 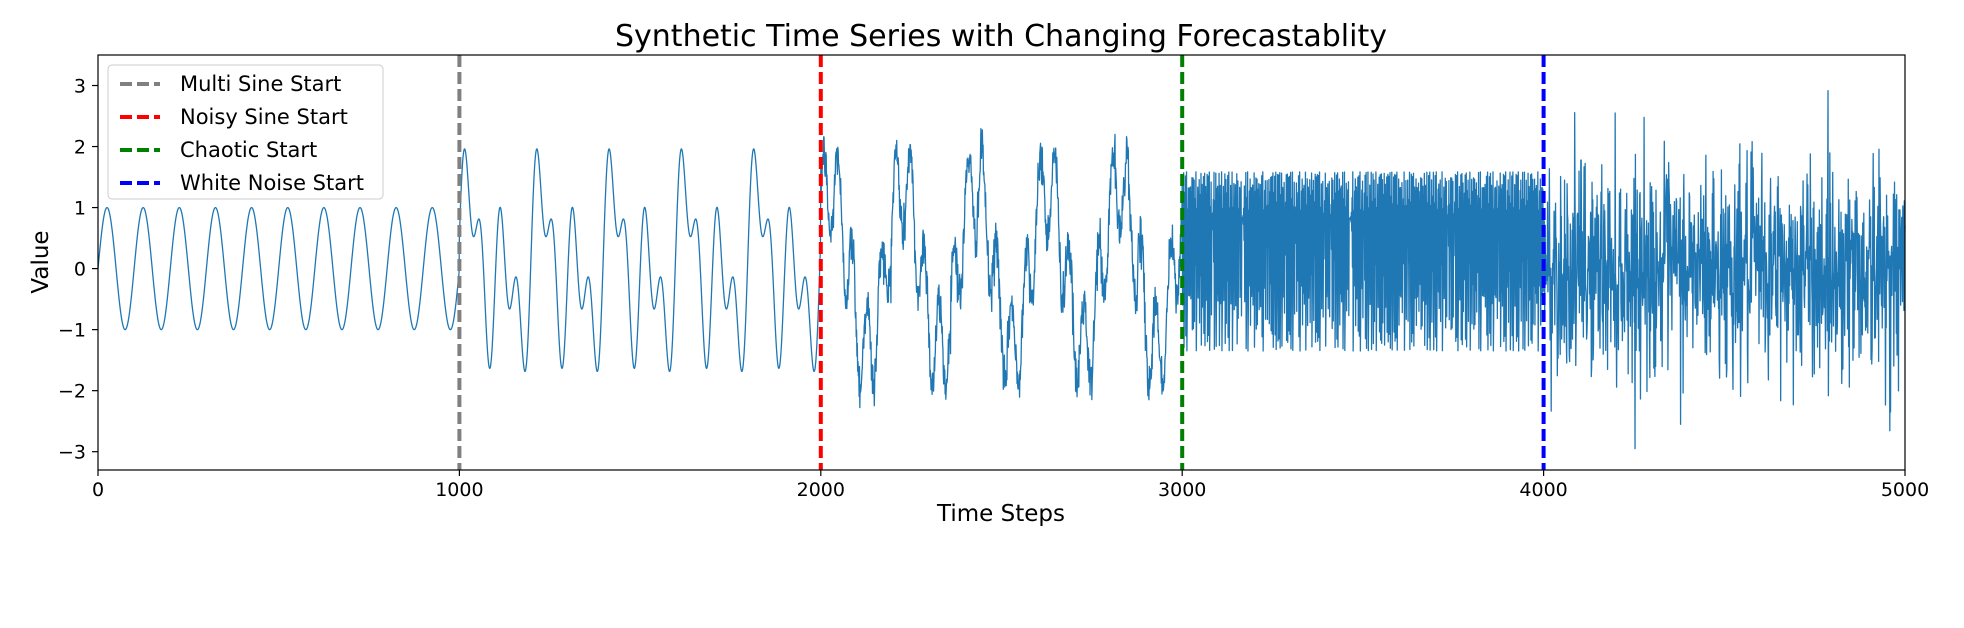 I want to click on y-tick-label: 1, so click(x=80, y=209).